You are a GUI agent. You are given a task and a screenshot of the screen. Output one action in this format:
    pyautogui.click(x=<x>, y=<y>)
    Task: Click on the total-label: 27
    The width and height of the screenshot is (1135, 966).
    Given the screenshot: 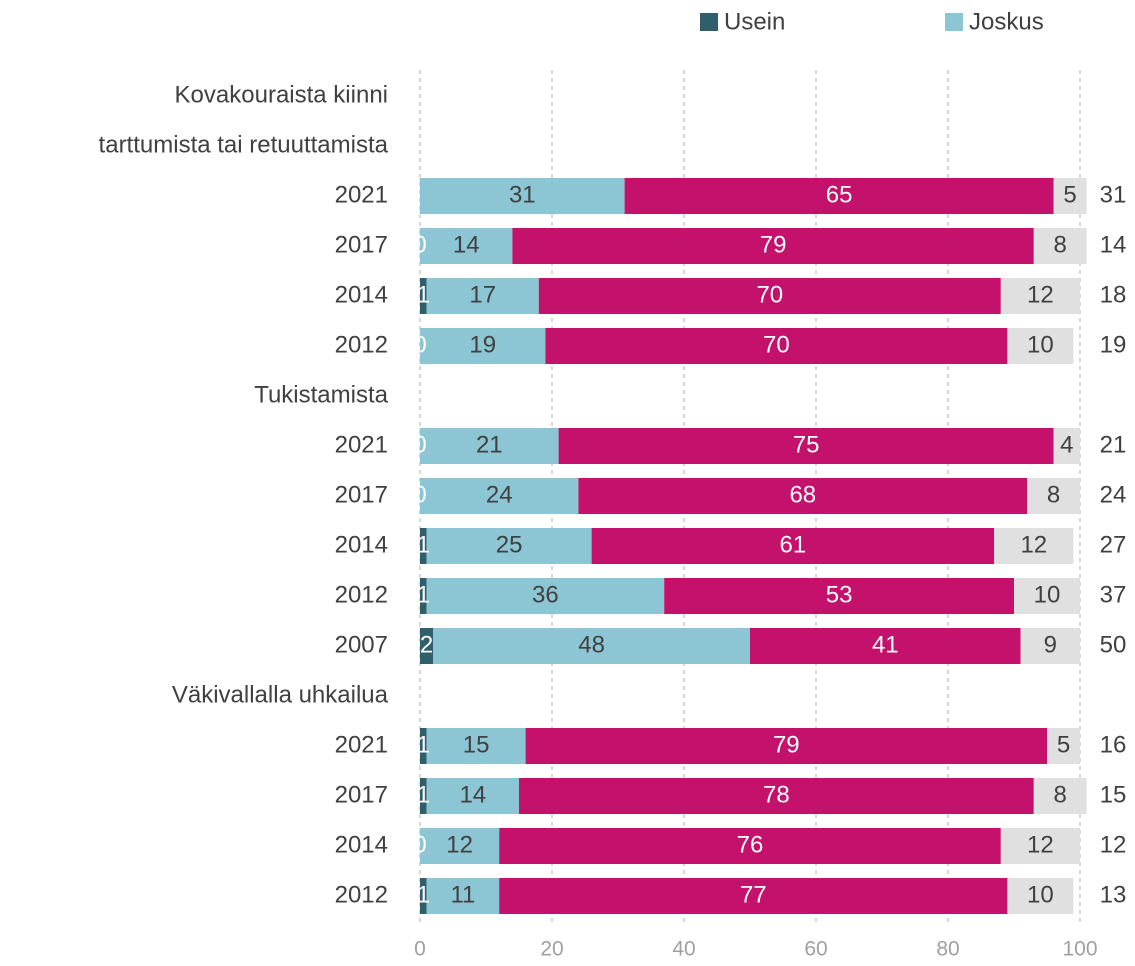 What is the action you would take?
    pyautogui.click(x=1113, y=544)
    